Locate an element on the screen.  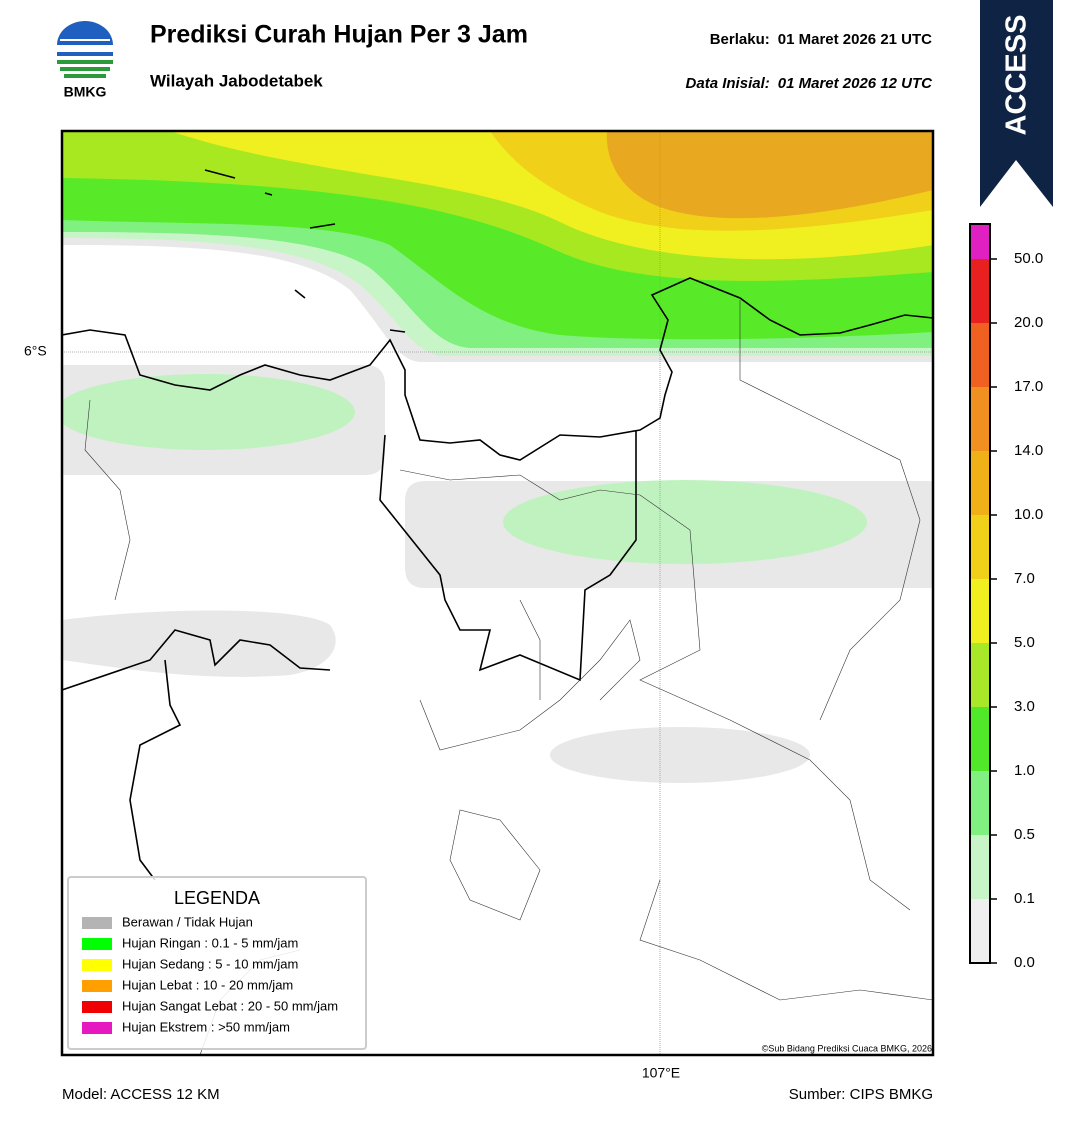
badge is located at coordinates (1016, 103).